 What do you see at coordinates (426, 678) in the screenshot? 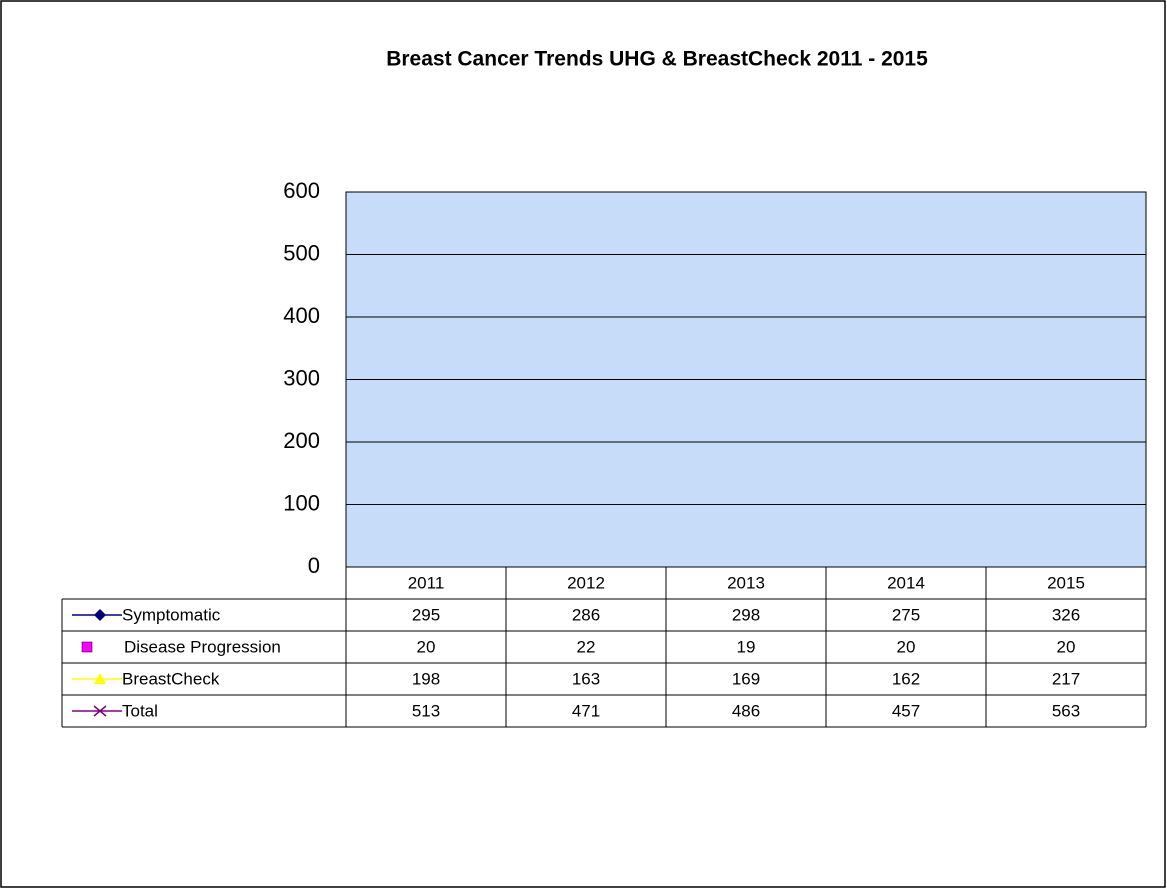
I see `table-value: 198` at bounding box center [426, 678].